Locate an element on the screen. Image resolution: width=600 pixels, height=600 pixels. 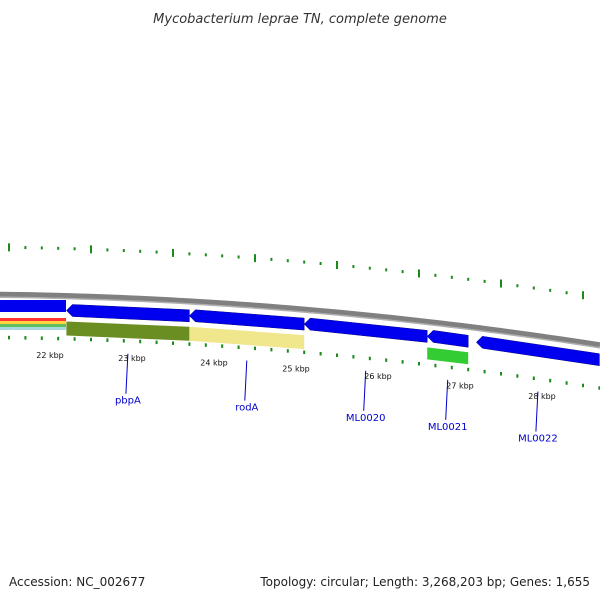
gene-arrow-ml0022 is located at coordinates (538, 351).